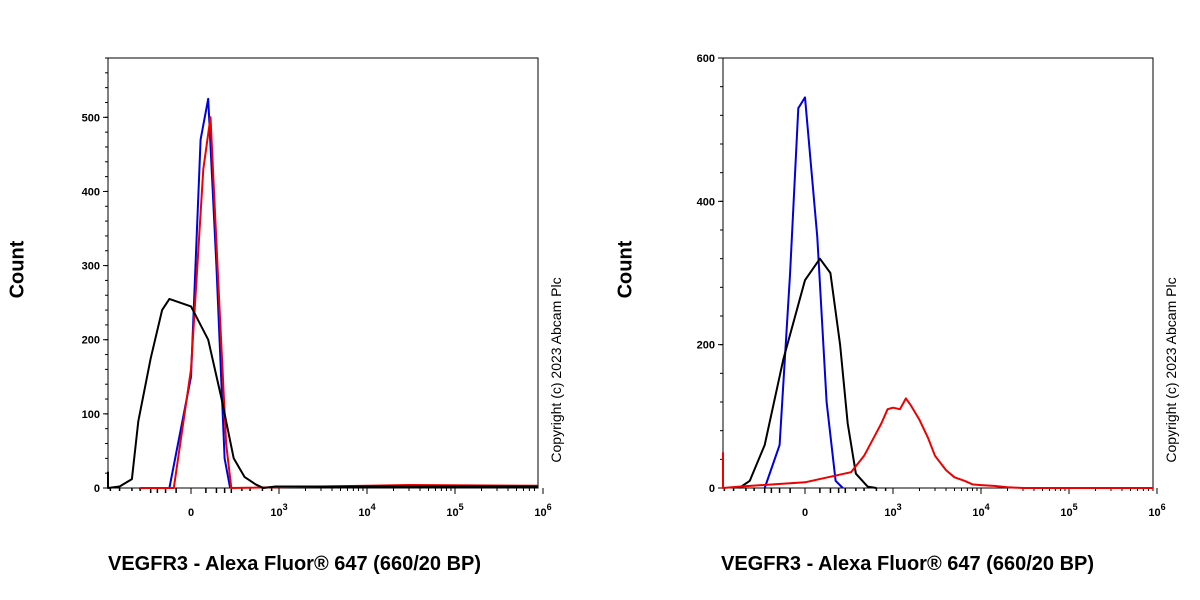 This screenshot has height=600, width=1200. What do you see at coordinates (91, 415) in the screenshot?
I see `y-tick-label-100: 100` at bounding box center [91, 415].